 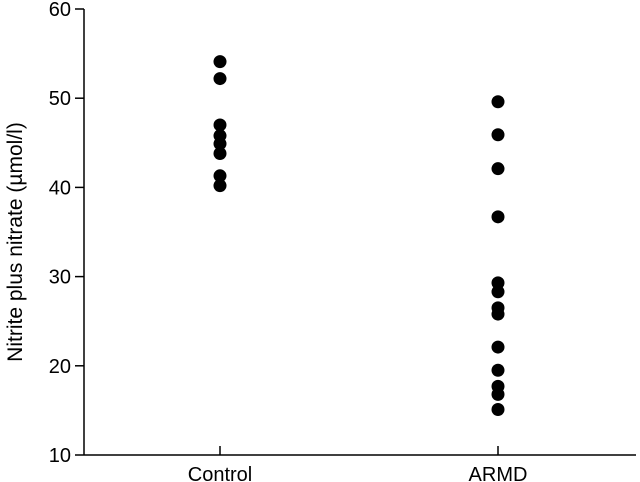 What do you see at coordinates (60, 367) in the screenshot?
I see `y-tick-label: 20` at bounding box center [60, 367].